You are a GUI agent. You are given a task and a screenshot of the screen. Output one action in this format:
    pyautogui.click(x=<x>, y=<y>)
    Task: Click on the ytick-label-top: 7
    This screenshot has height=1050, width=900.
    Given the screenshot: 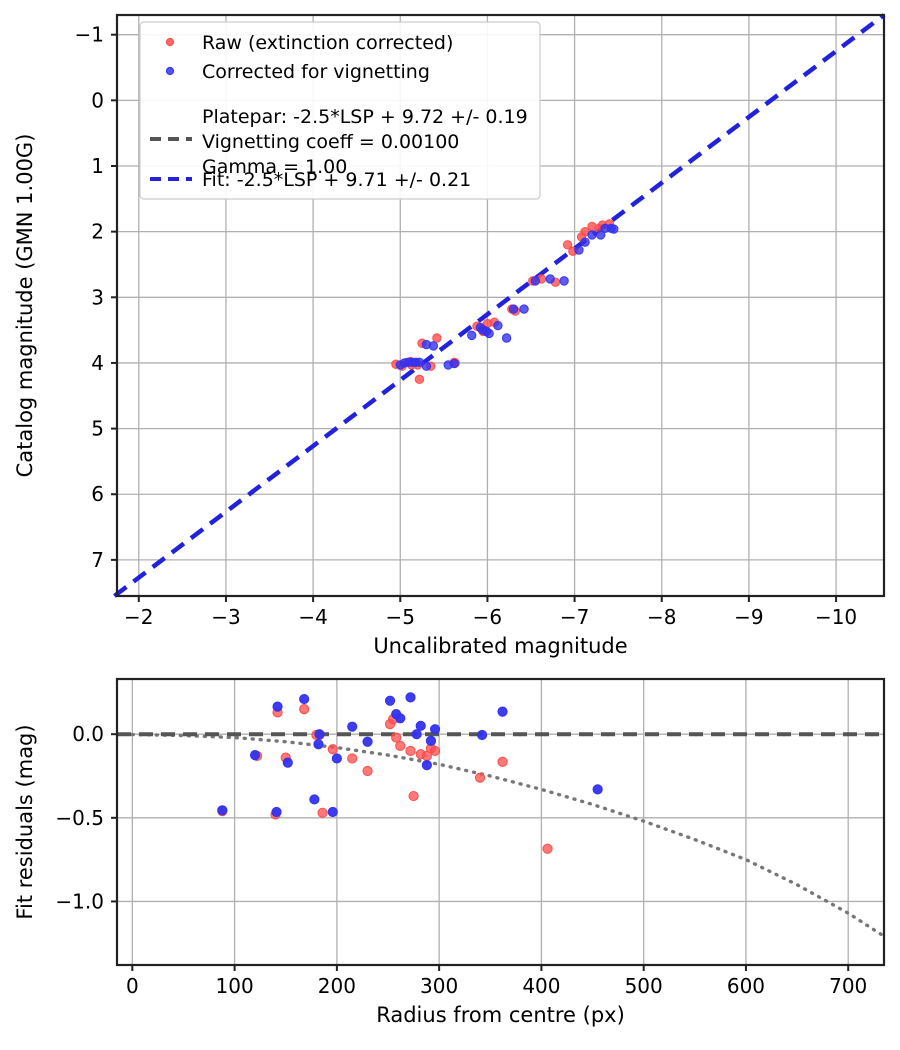 What is the action you would take?
    pyautogui.click(x=97, y=560)
    